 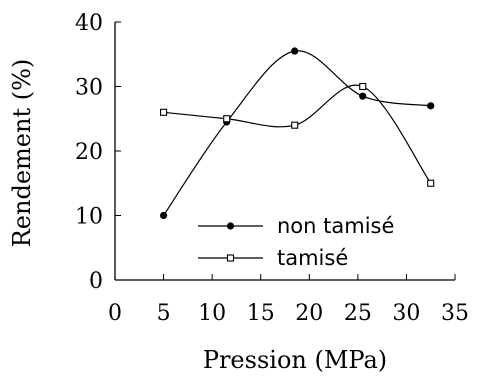 What do you see at coordinates (295, 360) in the screenshot?
I see `x-axis-label: Pression (MPa)` at bounding box center [295, 360].